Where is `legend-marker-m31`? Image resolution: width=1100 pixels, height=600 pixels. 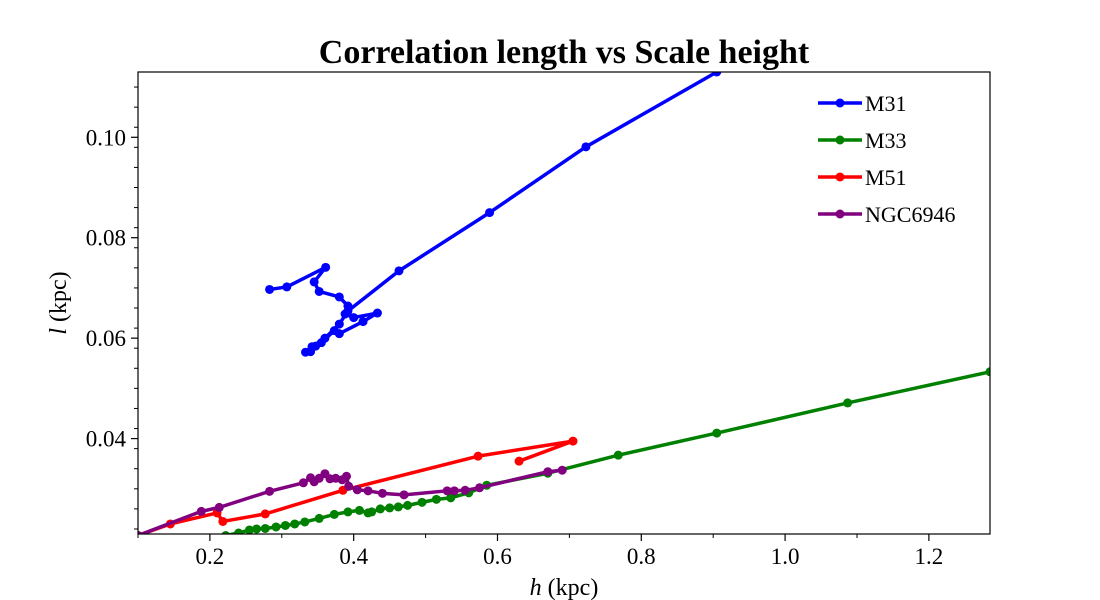
legend-marker-m31 is located at coordinates (840, 103).